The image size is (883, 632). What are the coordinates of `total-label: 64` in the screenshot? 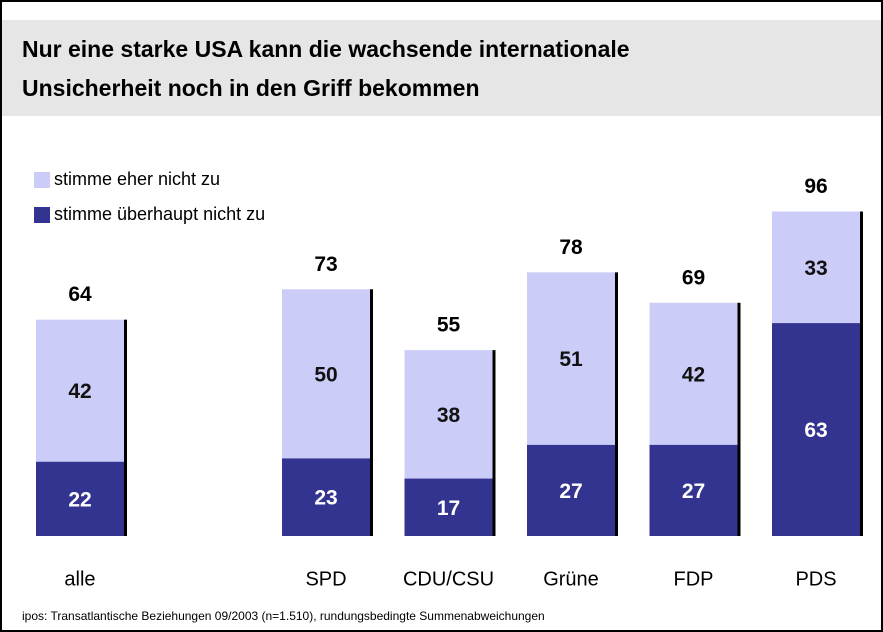 It's located at (80, 294).